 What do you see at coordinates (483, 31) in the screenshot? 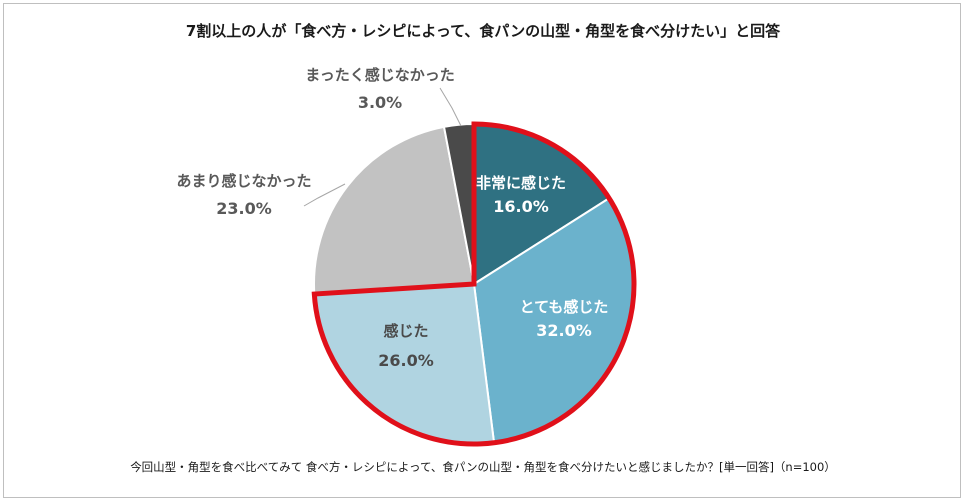
I see `chart-title: 7割以上の人が「食べ方・レシピによって、食パンの山型・角型を食べ分けたい」と回答` at bounding box center [483, 31].